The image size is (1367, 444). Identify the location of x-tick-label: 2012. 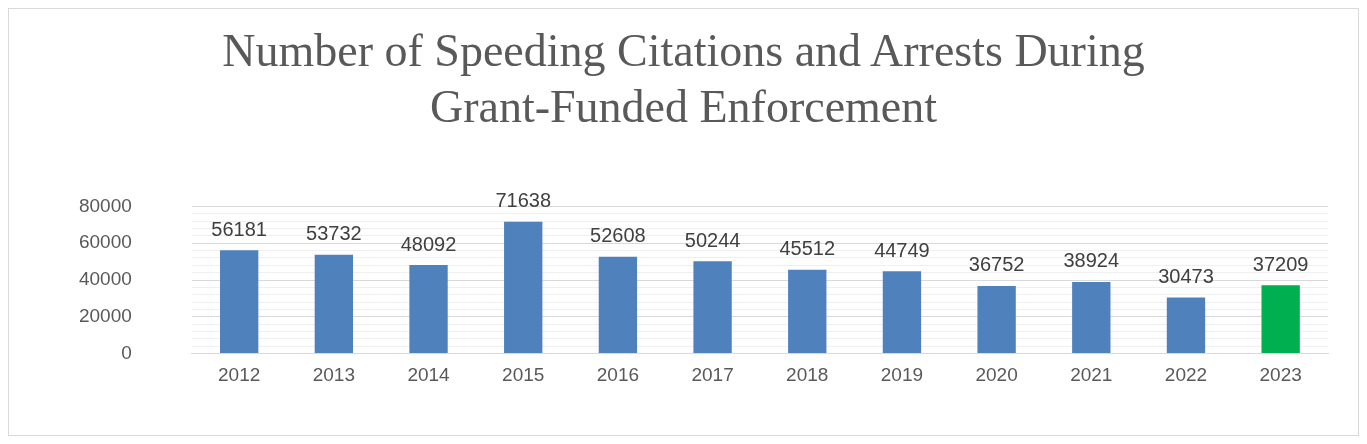
(239, 375).